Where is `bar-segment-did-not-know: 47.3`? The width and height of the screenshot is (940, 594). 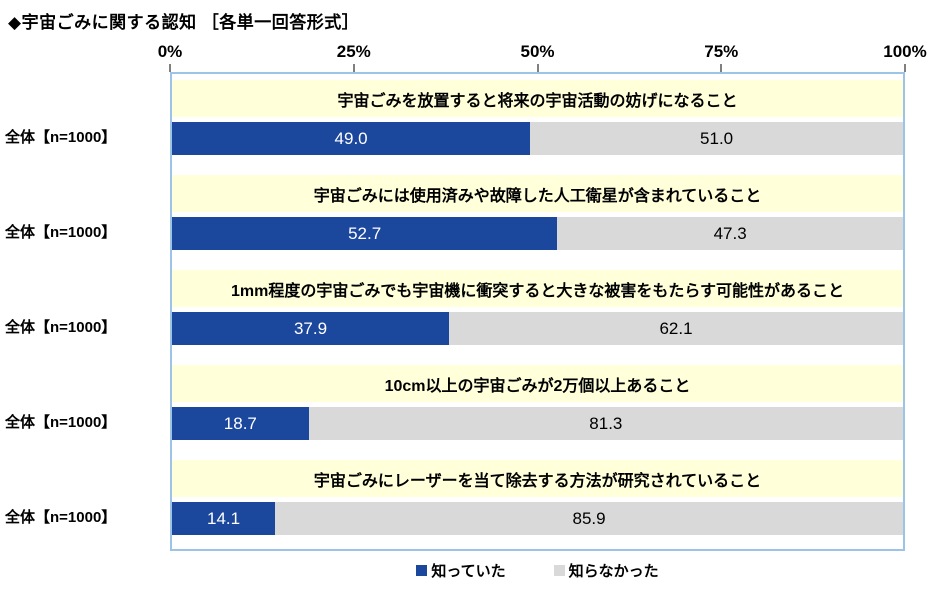
bar-segment-did-not-know: 47.3 is located at coordinates (730, 233).